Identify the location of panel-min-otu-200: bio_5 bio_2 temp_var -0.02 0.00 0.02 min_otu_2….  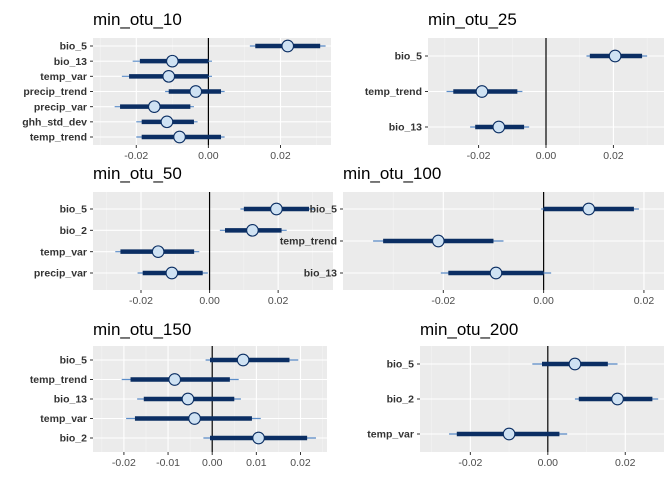
(515, 394).